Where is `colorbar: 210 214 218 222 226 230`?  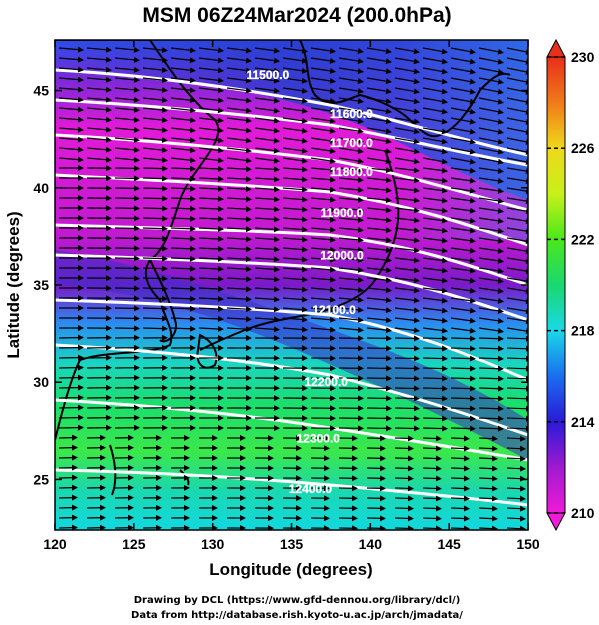 colorbar: 210 214 218 222 226 230 is located at coordinates (570, 285).